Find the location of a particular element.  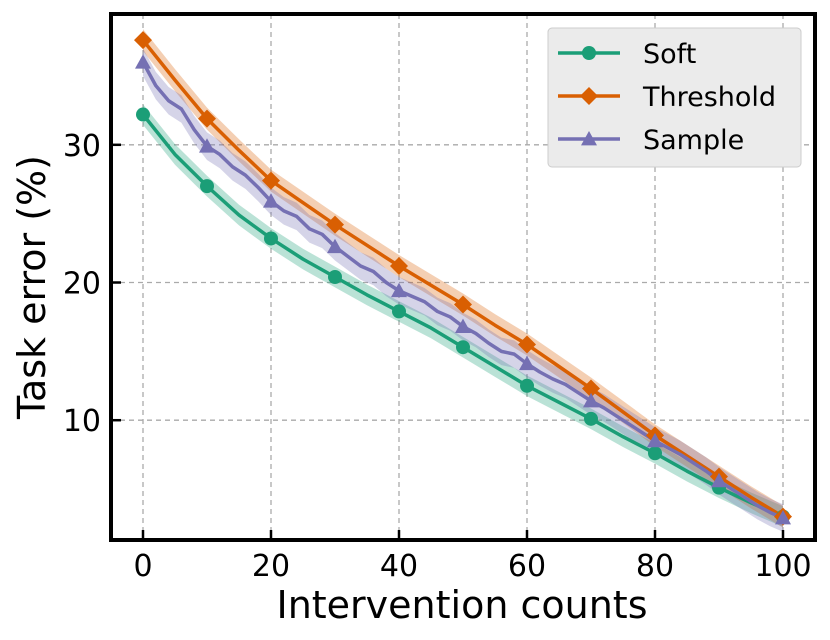

y-axis-label: Task error (%) is located at coordinates (32, 287).